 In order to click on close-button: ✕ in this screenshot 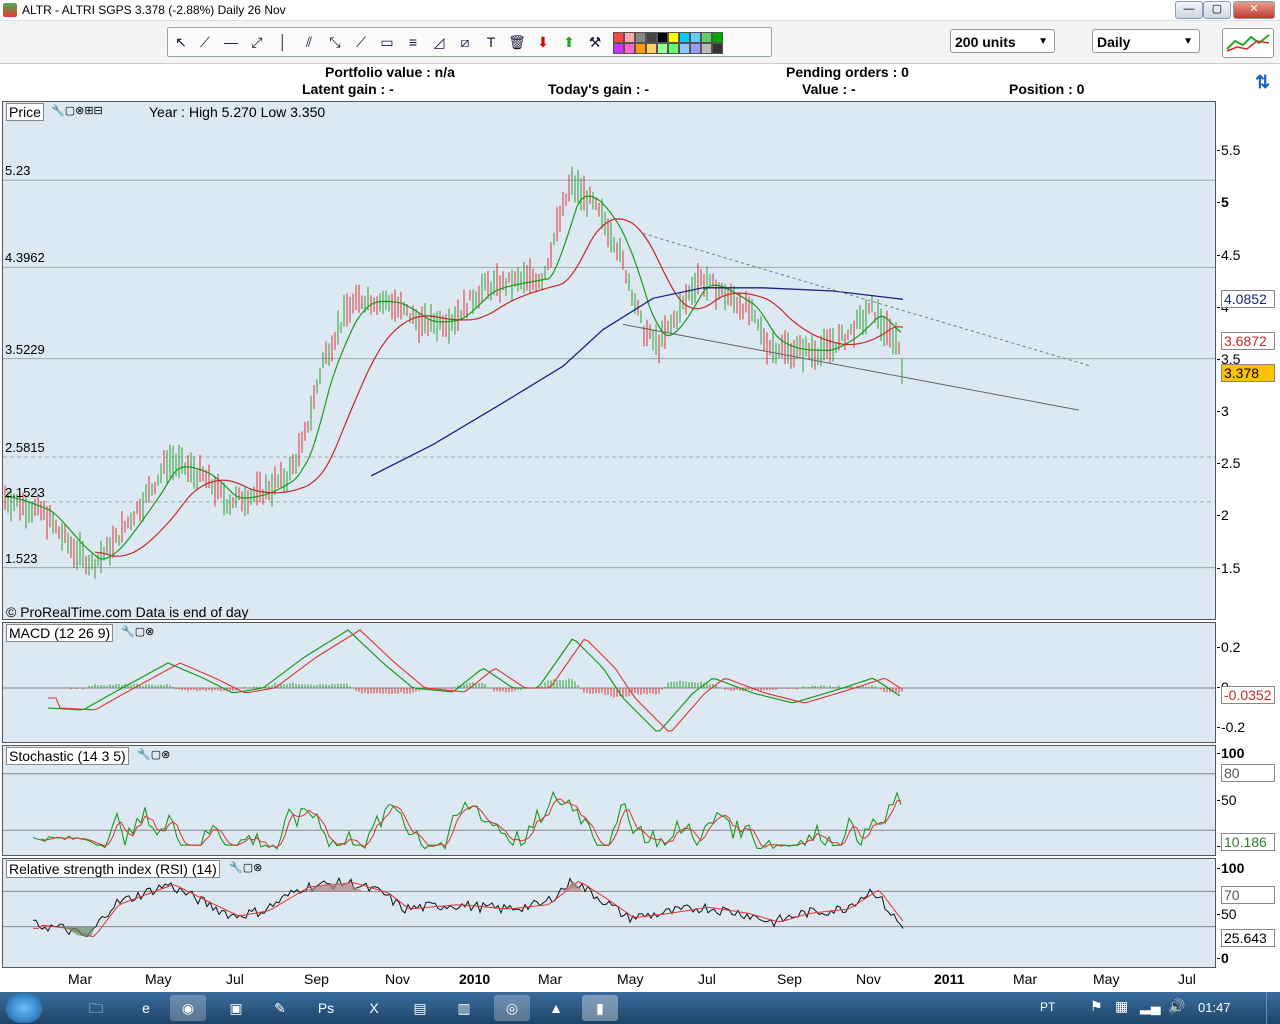, I will do `click(1254, 10)`.